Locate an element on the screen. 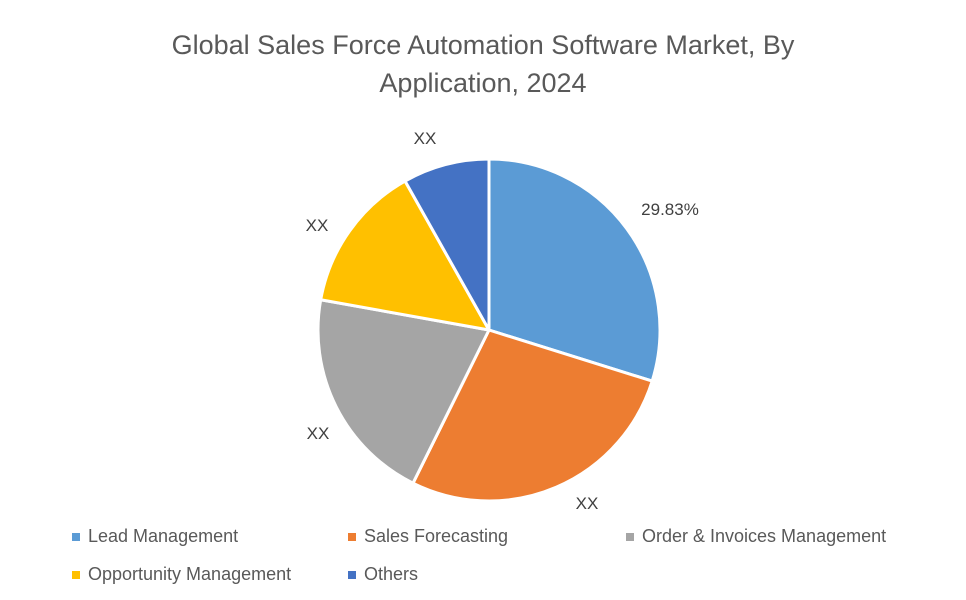  pie-slice-opportunity-management is located at coordinates (405, 255).